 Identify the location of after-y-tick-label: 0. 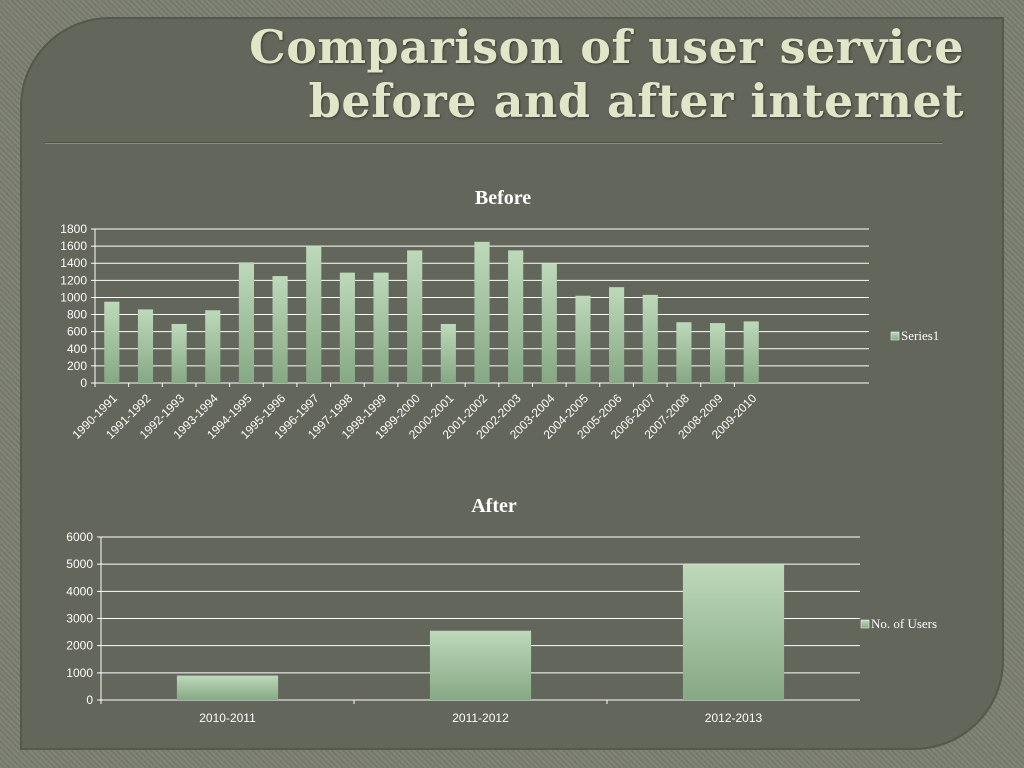
(89, 700).